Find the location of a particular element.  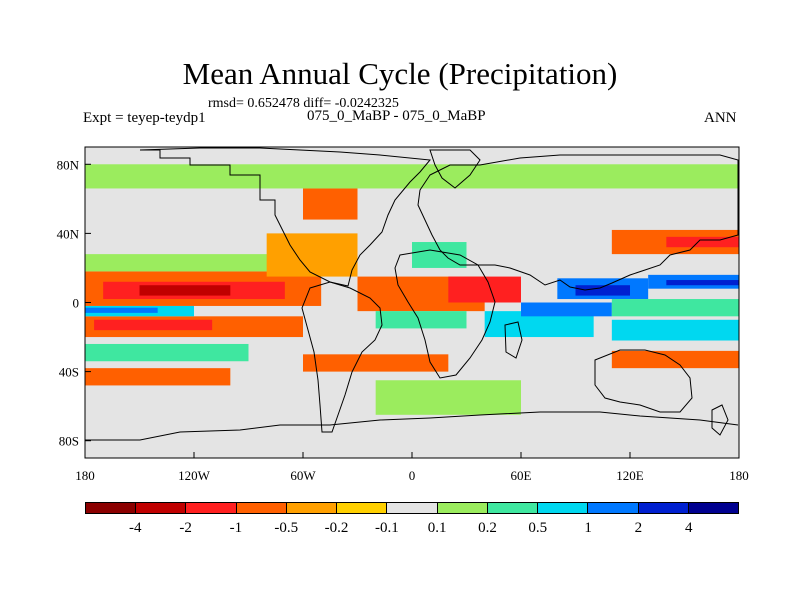

colorbar-label: 2 is located at coordinates (638, 528).